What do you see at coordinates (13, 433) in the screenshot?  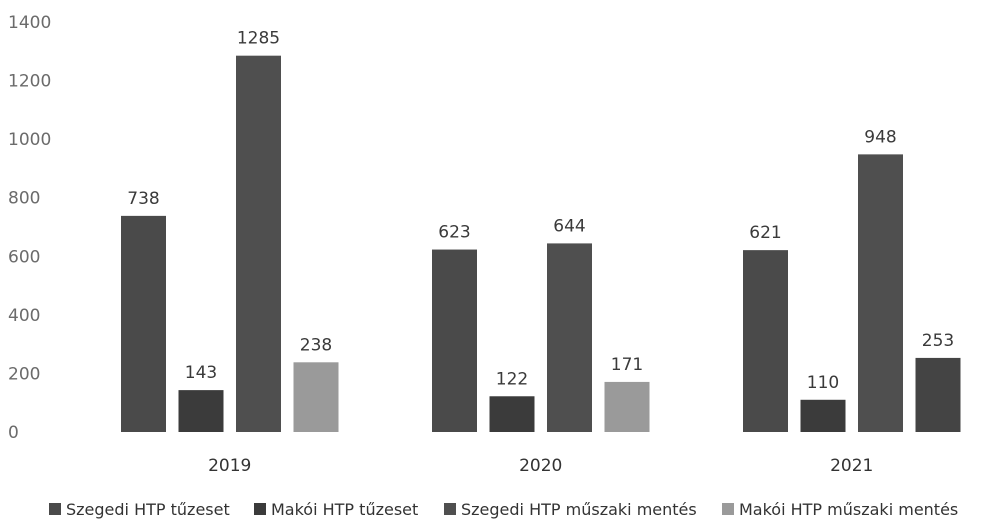 I see `y-tick-label: 0` at bounding box center [13, 433].